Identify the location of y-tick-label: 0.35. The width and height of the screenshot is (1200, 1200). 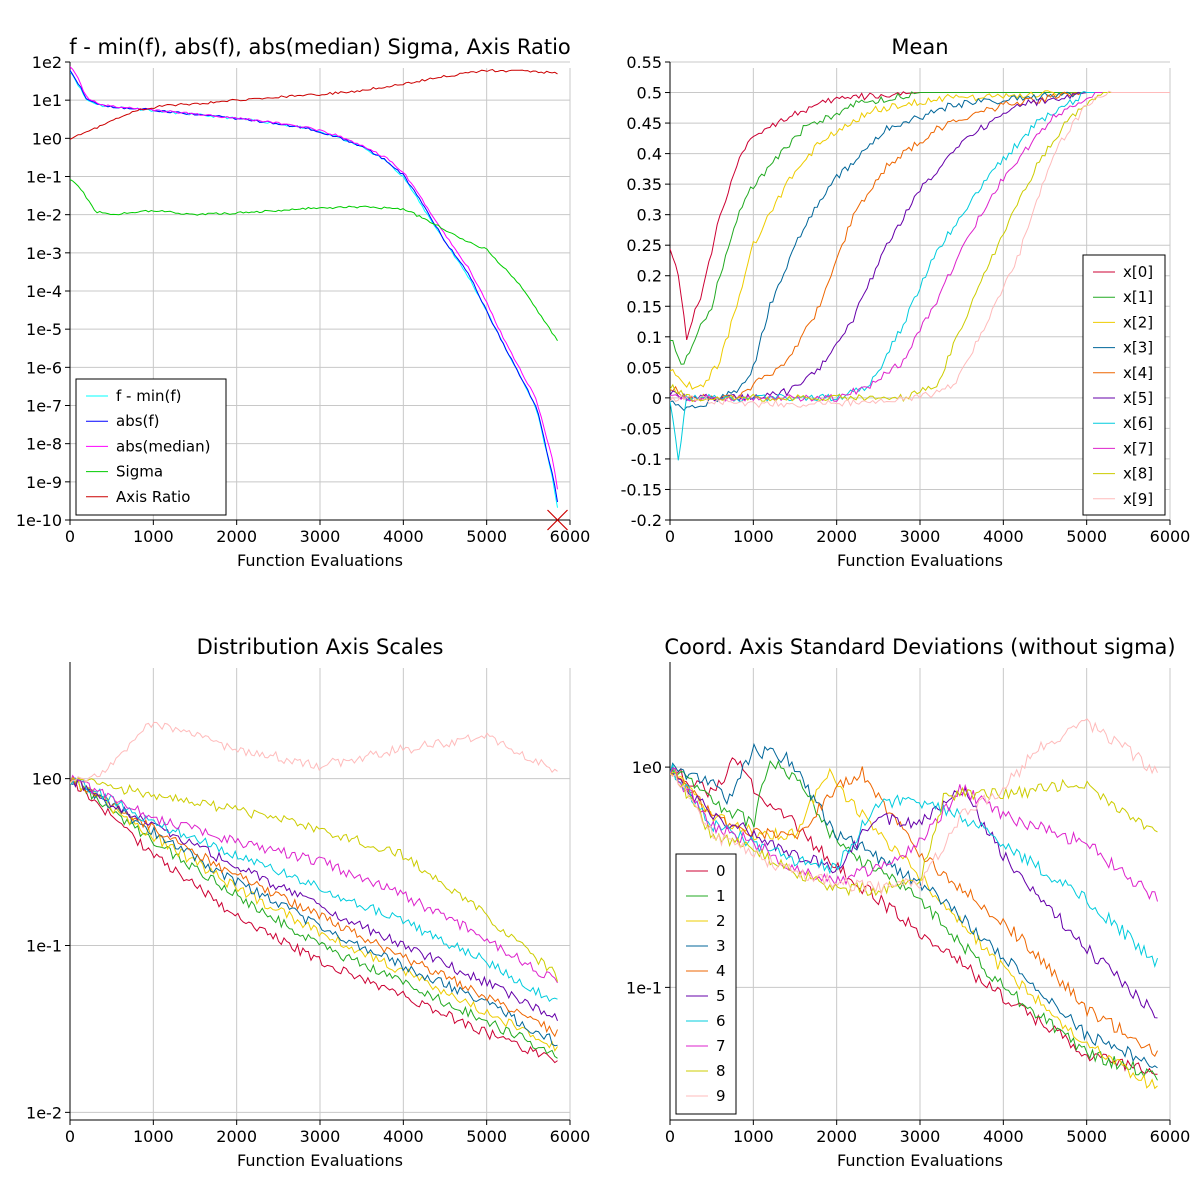
(644, 184).